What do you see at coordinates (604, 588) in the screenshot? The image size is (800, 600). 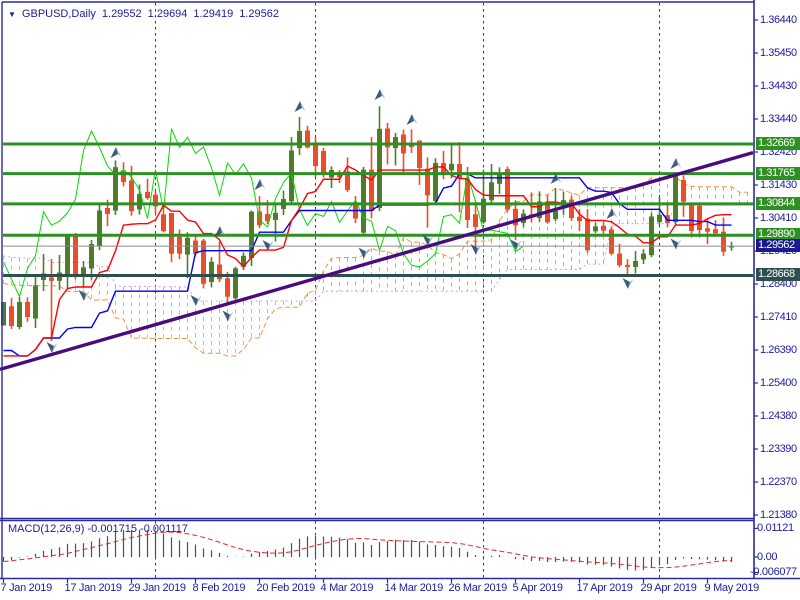 I see `date-tick-label: 17 Apr 2019` at bounding box center [604, 588].